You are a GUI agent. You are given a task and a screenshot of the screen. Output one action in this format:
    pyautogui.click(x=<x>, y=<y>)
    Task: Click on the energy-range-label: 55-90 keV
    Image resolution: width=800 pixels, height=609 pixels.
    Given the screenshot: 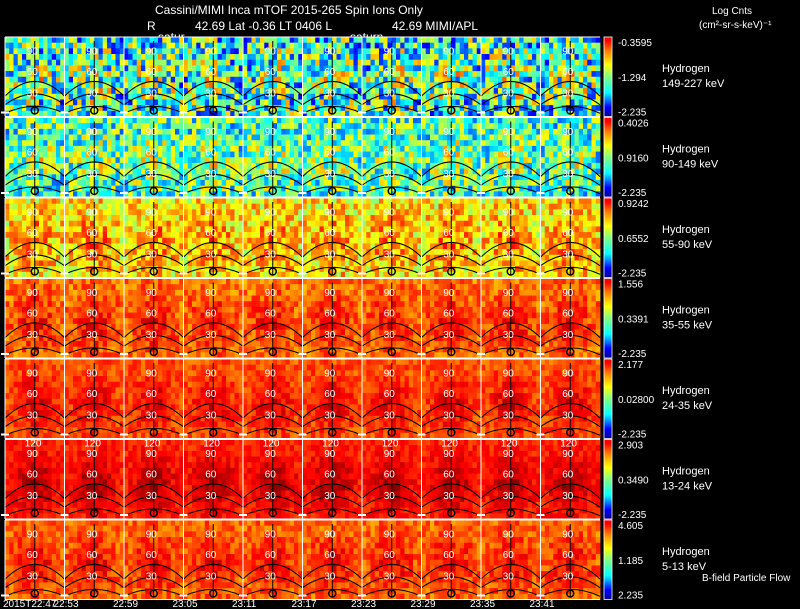 What is the action you would take?
    pyautogui.click(x=687, y=245)
    